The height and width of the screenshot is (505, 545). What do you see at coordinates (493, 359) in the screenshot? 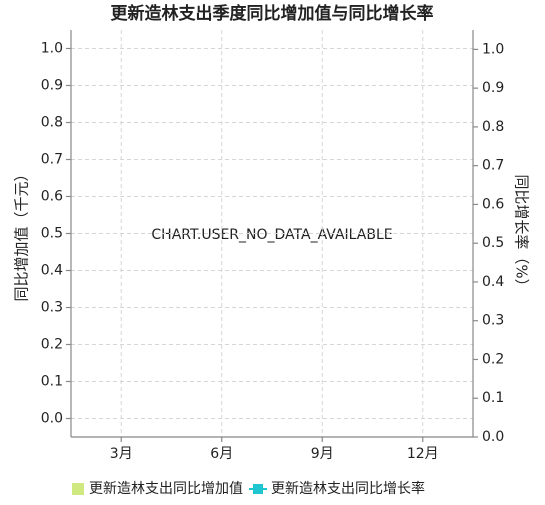
I see `y2-tick-label: 0.2` at bounding box center [493, 359].